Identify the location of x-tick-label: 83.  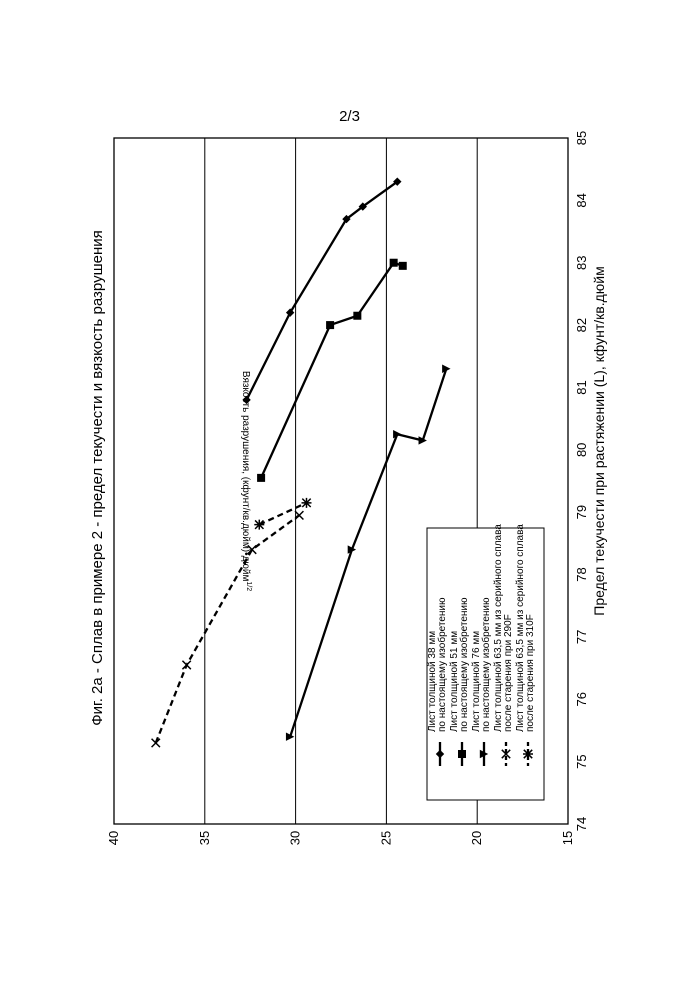
(581, 262).